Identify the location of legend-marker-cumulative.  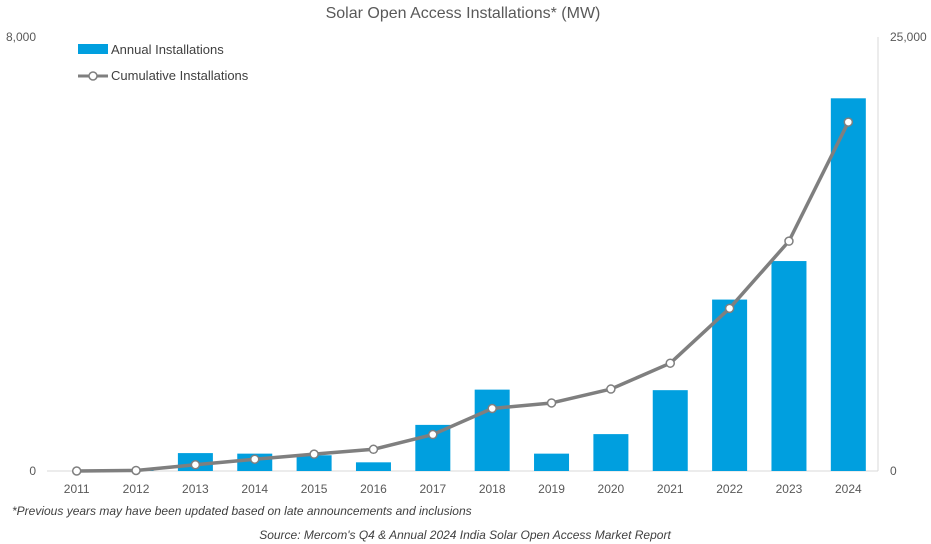
(93, 76).